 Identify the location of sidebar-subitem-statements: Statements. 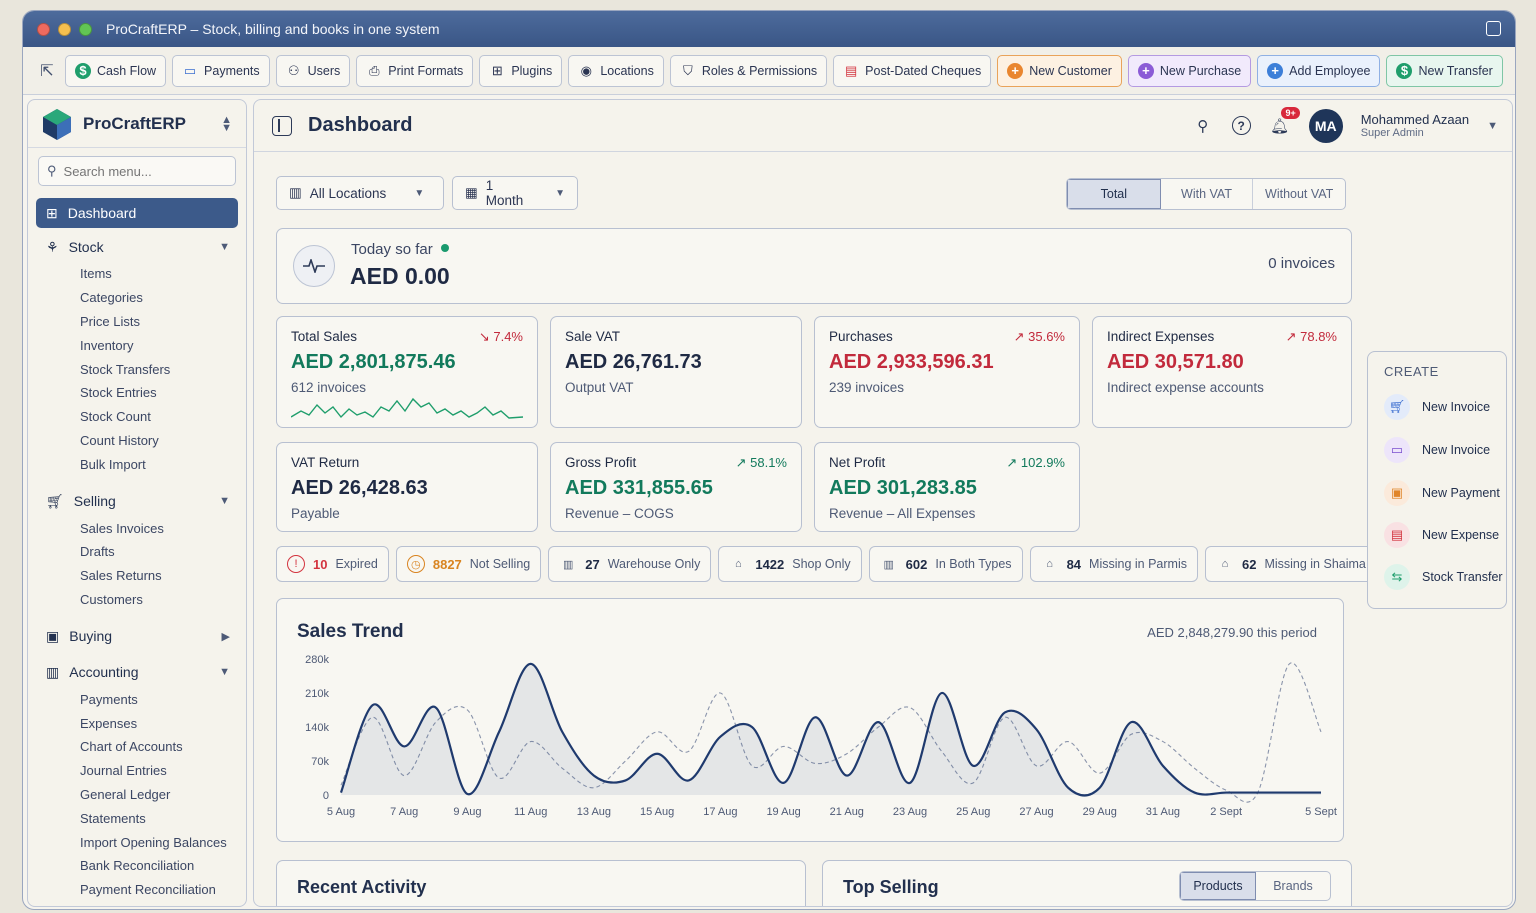
(113, 818).